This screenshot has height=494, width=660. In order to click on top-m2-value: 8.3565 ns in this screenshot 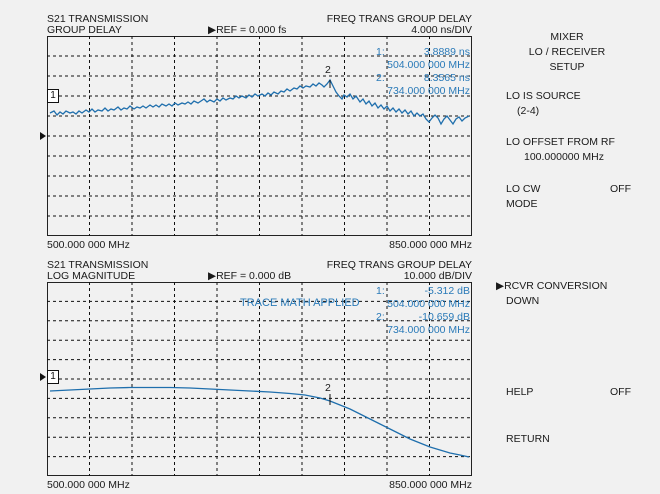, I will do `click(446, 78)`.